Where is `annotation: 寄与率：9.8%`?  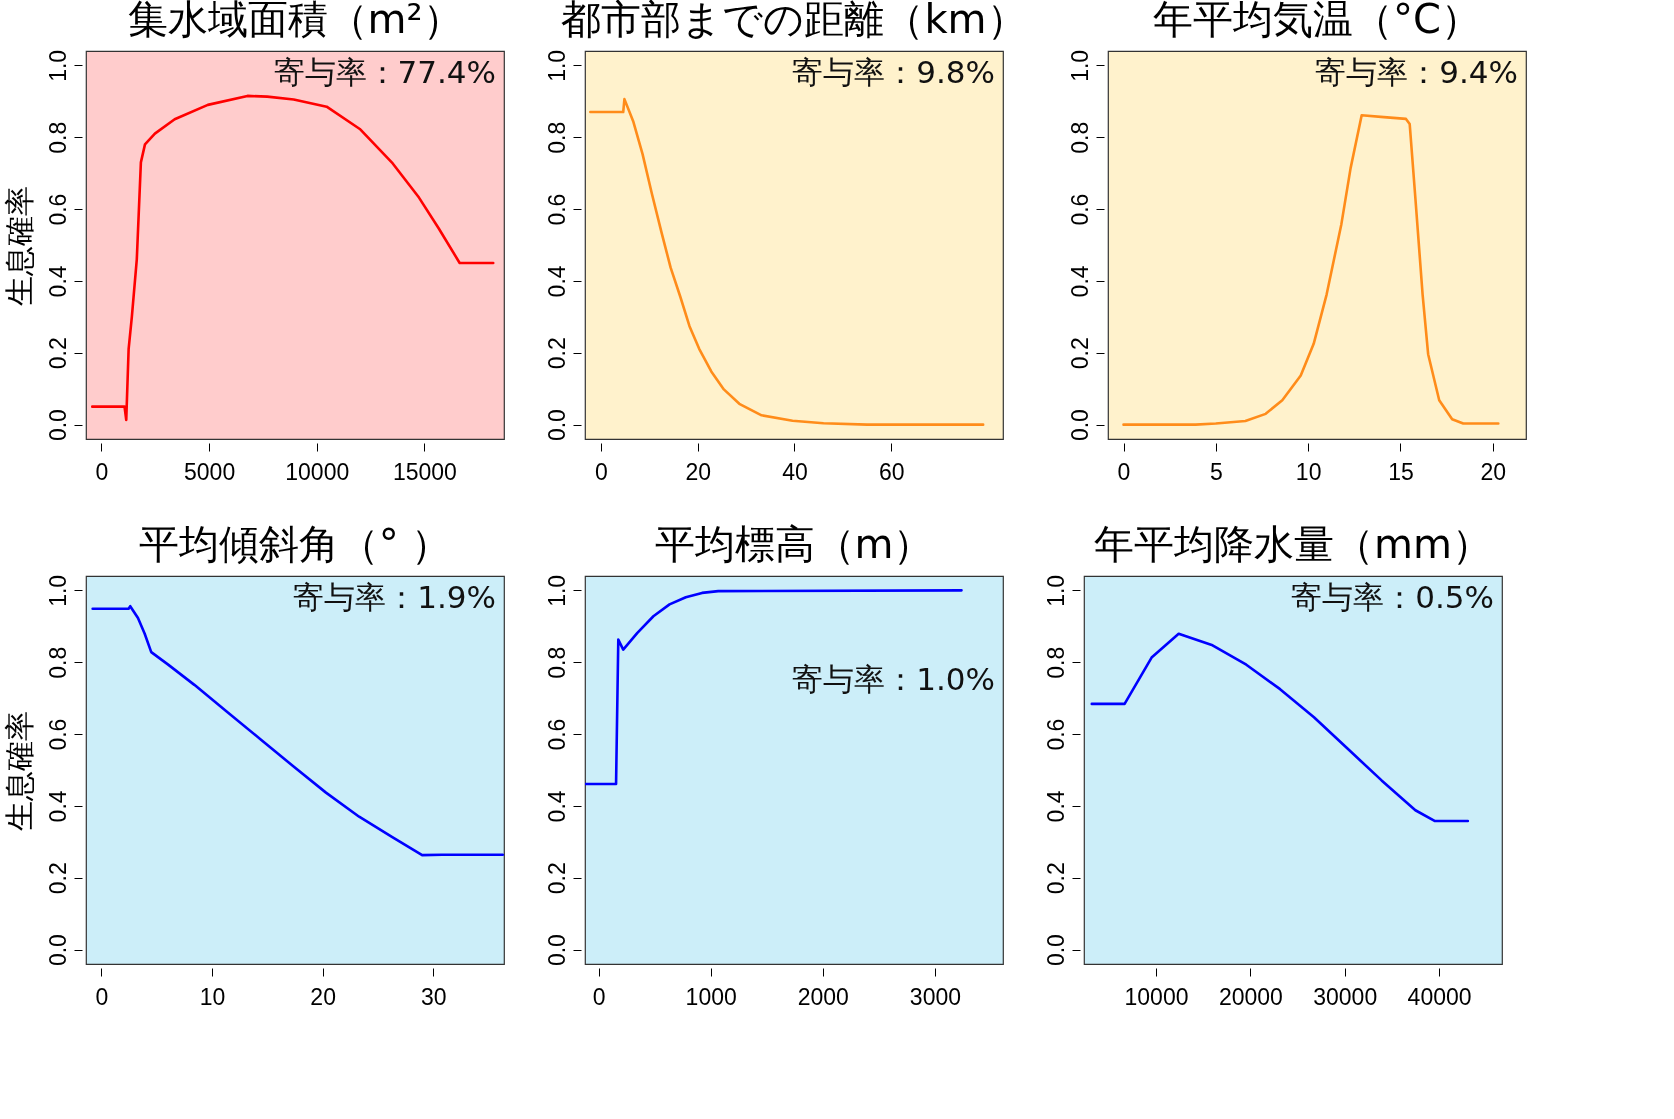 annotation: 寄与率：9.8% is located at coordinates (893, 72).